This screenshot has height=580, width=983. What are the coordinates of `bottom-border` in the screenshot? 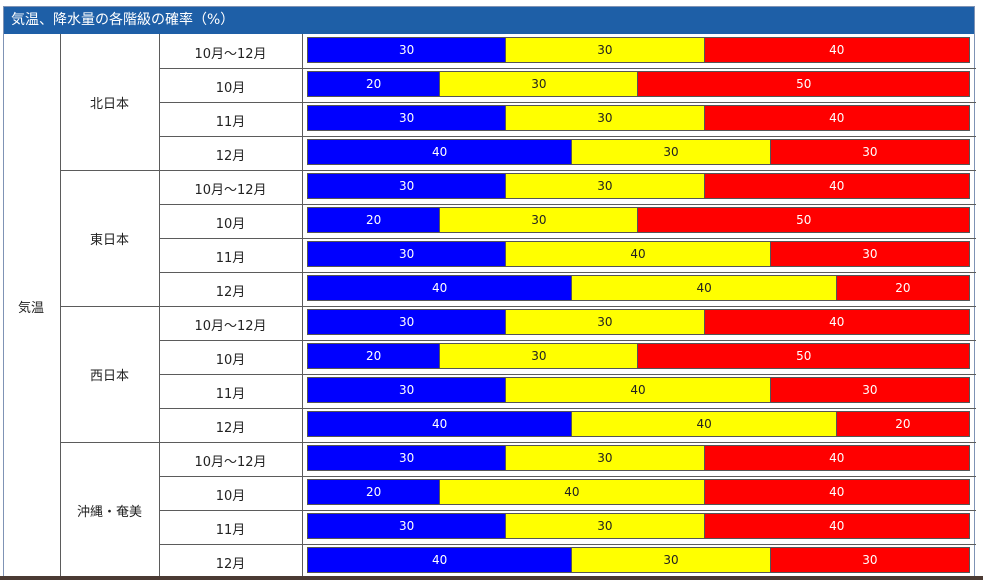 It's located at (491, 578).